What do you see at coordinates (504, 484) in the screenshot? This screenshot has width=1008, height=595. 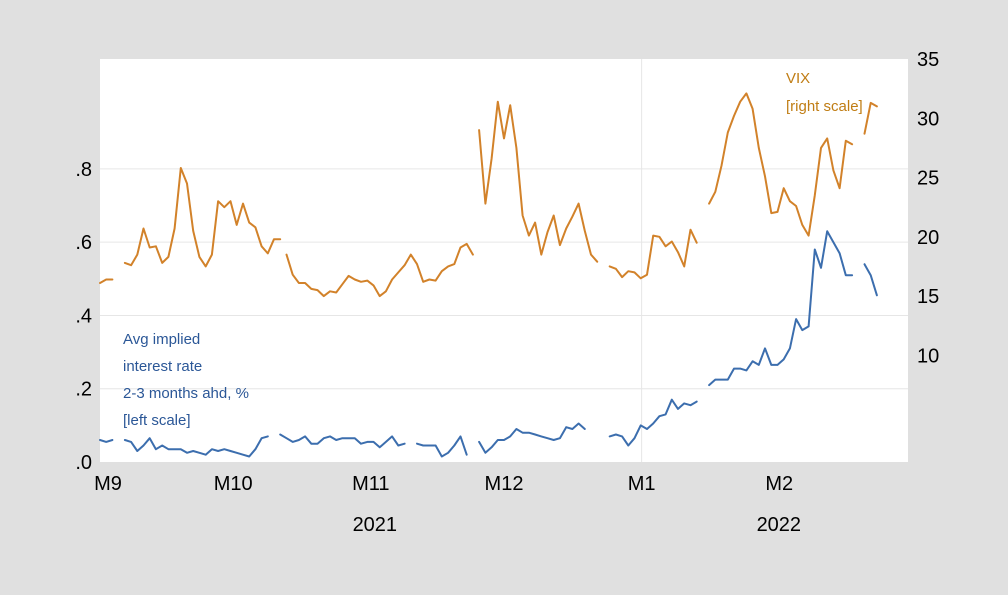 I see `x-tick-label: M12` at bounding box center [504, 484].